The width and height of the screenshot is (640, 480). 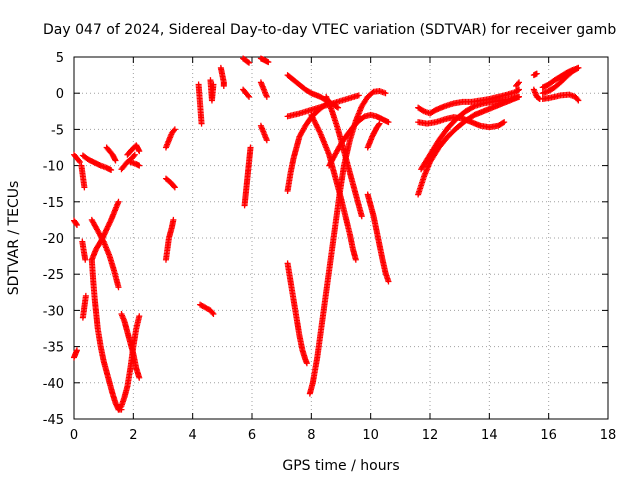 What do you see at coordinates (430, 435) in the screenshot?
I see `x-tick-label: 12` at bounding box center [430, 435].